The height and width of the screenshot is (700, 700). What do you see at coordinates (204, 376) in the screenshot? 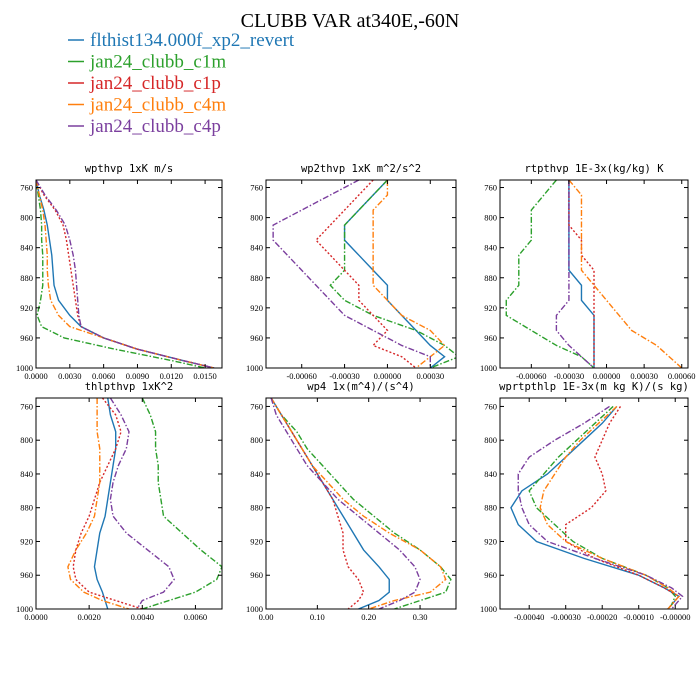
I see `x-tick-label: 0.0150` at bounding box center [204, 376].